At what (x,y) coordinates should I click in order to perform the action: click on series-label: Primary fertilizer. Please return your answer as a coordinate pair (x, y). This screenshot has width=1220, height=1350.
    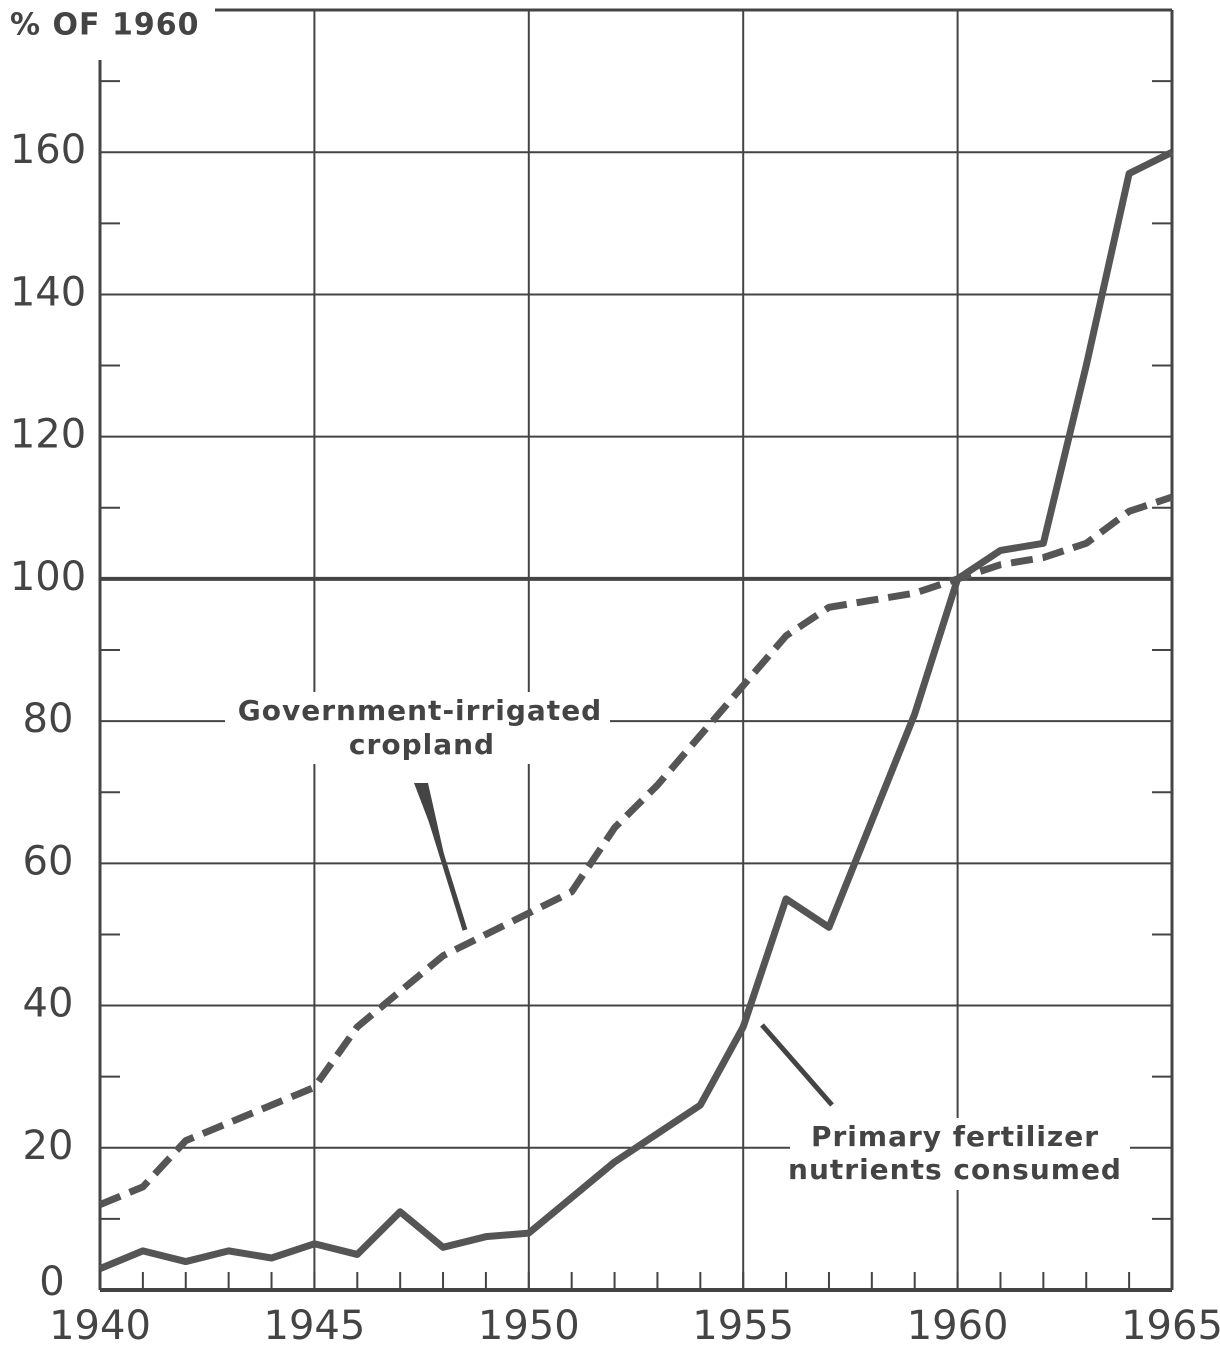
    Looking at the image, I should click on (955, 1136).